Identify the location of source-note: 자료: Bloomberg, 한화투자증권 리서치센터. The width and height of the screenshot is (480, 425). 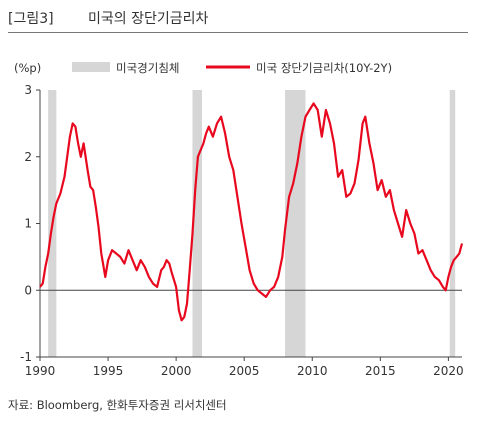
(117, 405).